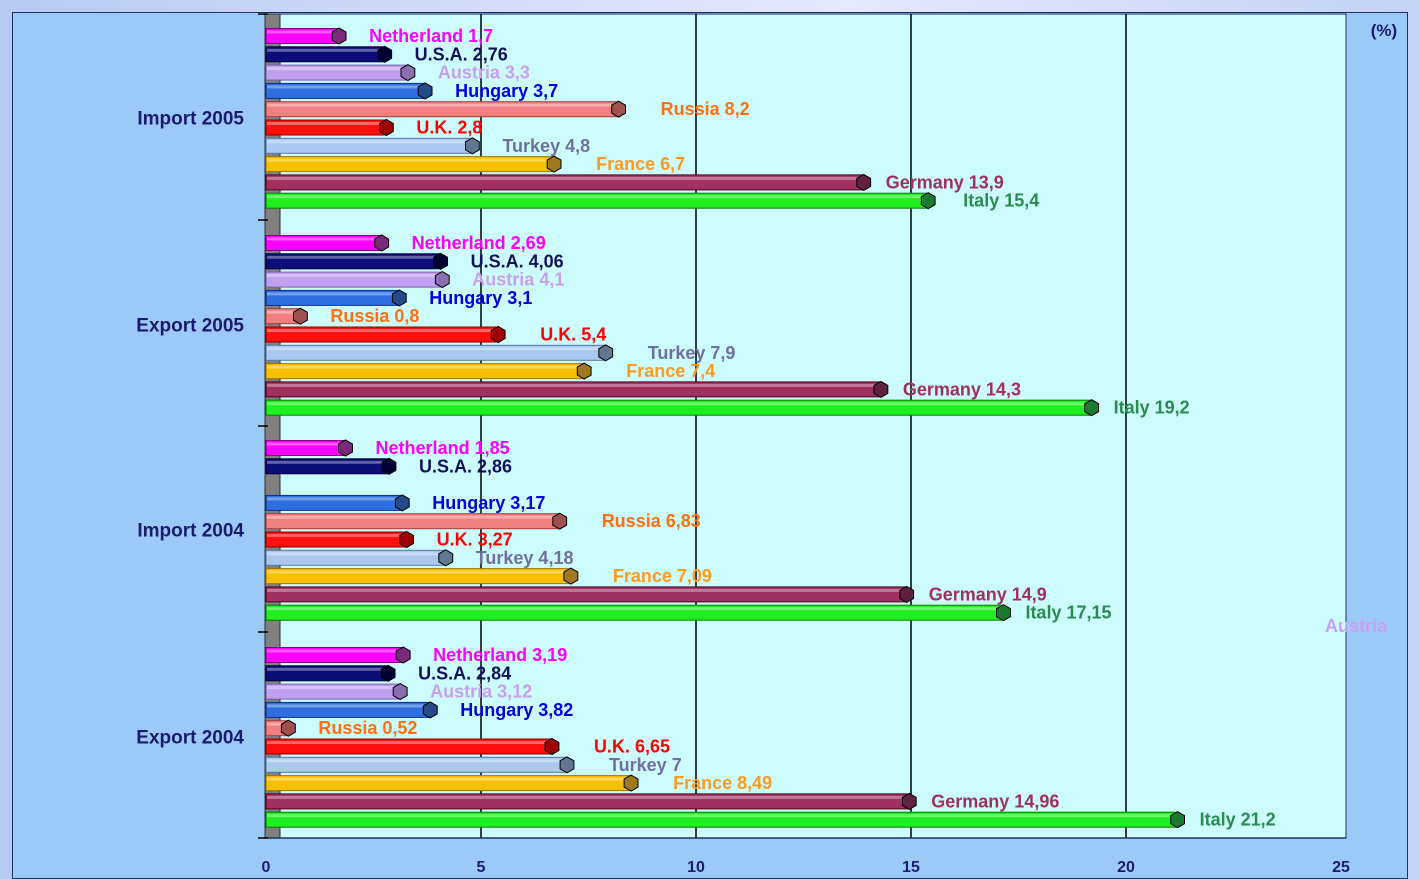 This screenshot has height=879, width=1419. Describe the element at coordinates (705, 109) in the screenshot. I see `bar-value-label: Russia 8,2` at that location.